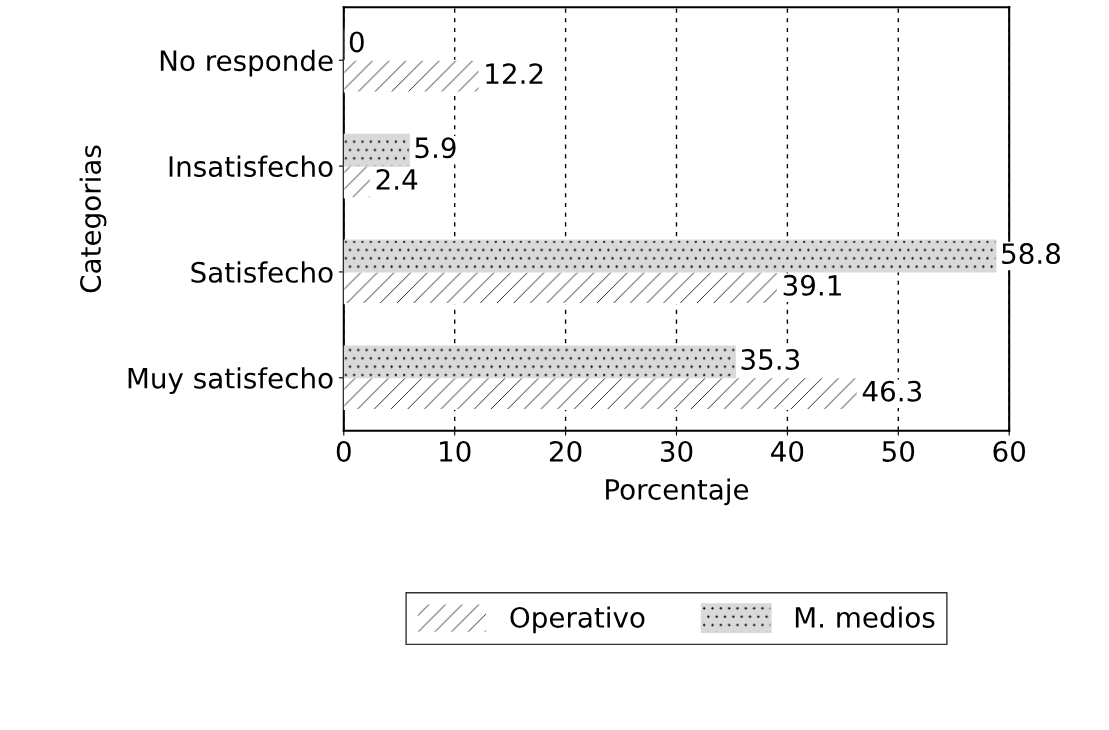 Image resolution: width=1109 pixels, height=730 pixels. What do you see at coordinates (93, 219) in the screenshot?
I see `y-axis-title: Categorias` at bounding box center [93, 219].